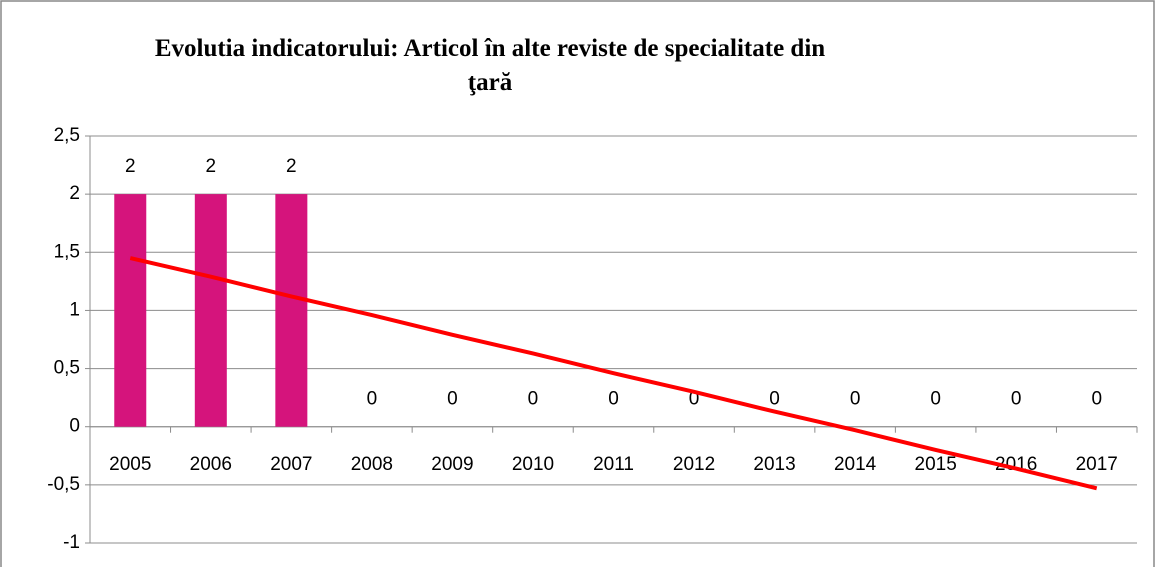  I want to click on y-tick-label: 2, so click(74, 193).